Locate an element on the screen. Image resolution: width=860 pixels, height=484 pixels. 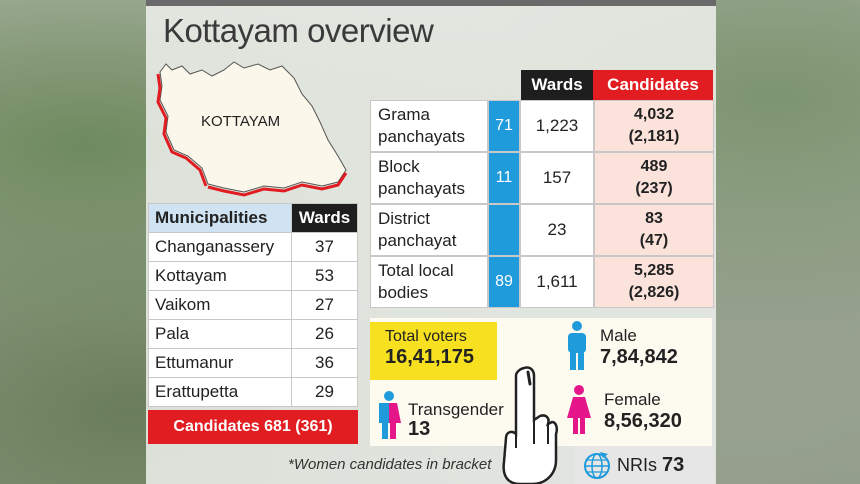
municipality-name: Changanassery is located at coordinates (220, 247).